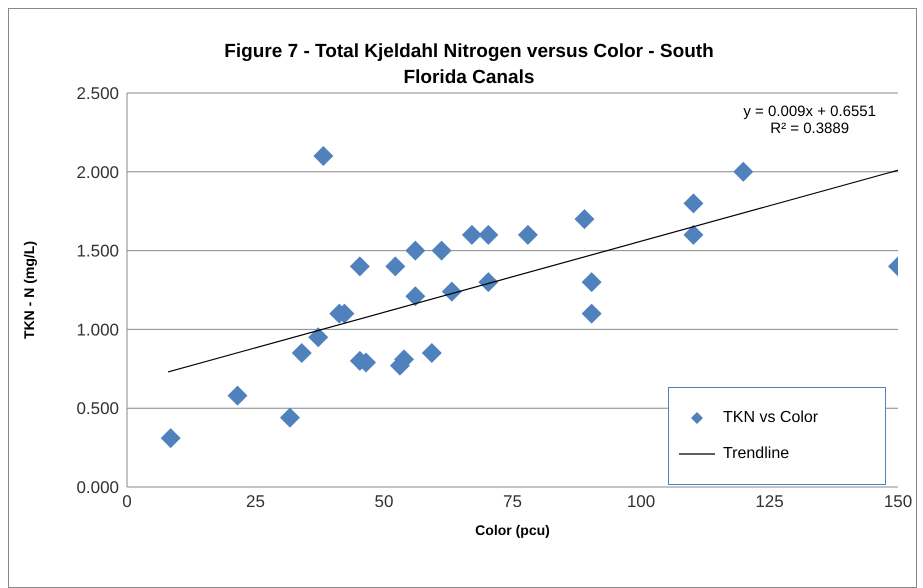 The height and width of the screenshot is (588, 923). I want to click on x-tick-label: 0, so click(127, 502).